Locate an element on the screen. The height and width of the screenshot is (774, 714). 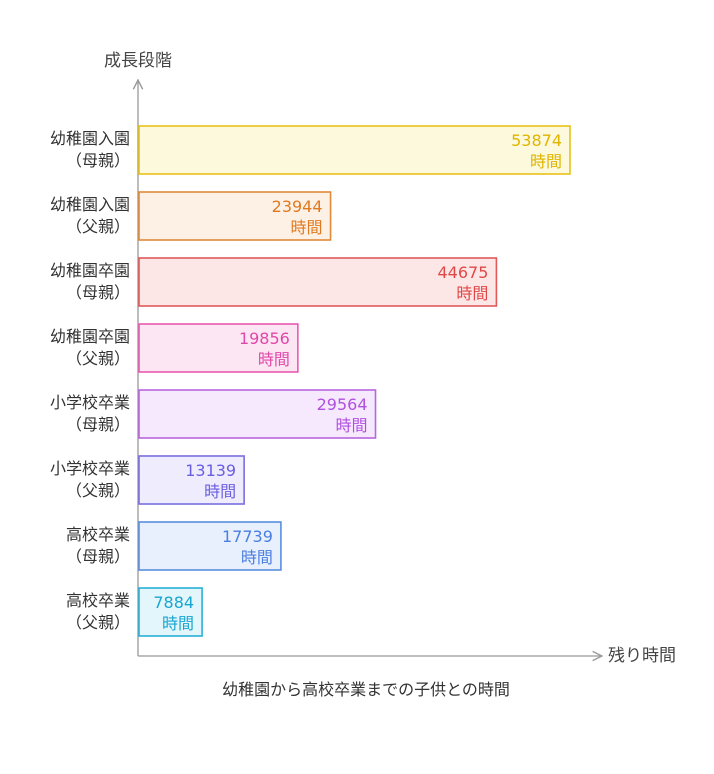
bar-value-label: 7884 is located at coordinates (173, 602).